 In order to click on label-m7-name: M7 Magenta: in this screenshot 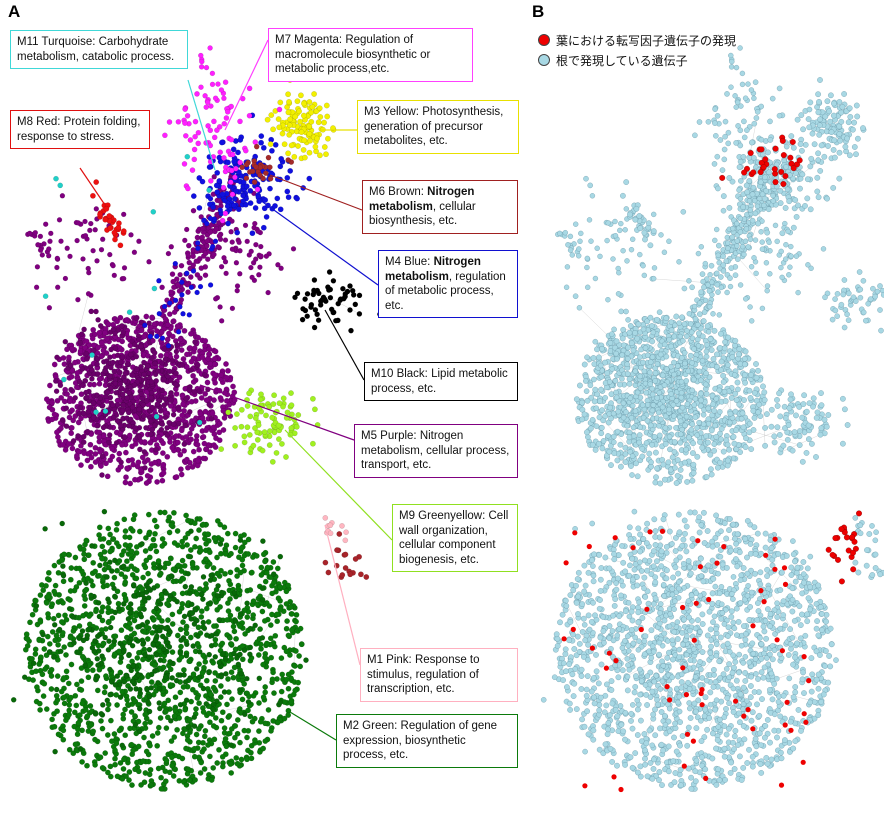, I will do `click(309, 40)`.